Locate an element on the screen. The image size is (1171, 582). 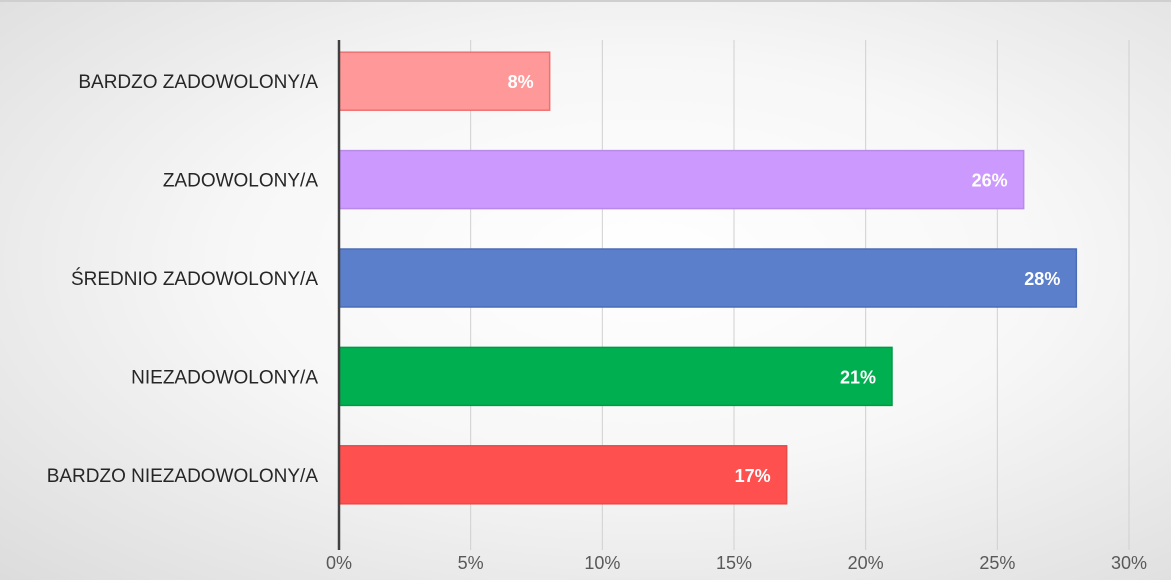
data-label: 17% is located at coordinates (753, 476).